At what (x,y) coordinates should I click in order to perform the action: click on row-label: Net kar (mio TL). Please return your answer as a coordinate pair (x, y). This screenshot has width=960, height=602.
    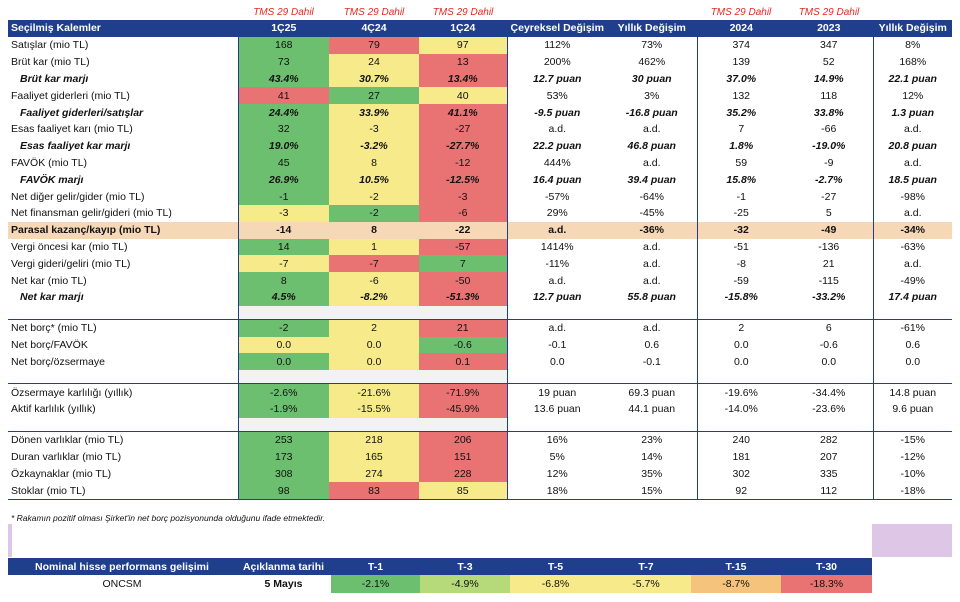
    Looking at the image, I should click on (49, 280).